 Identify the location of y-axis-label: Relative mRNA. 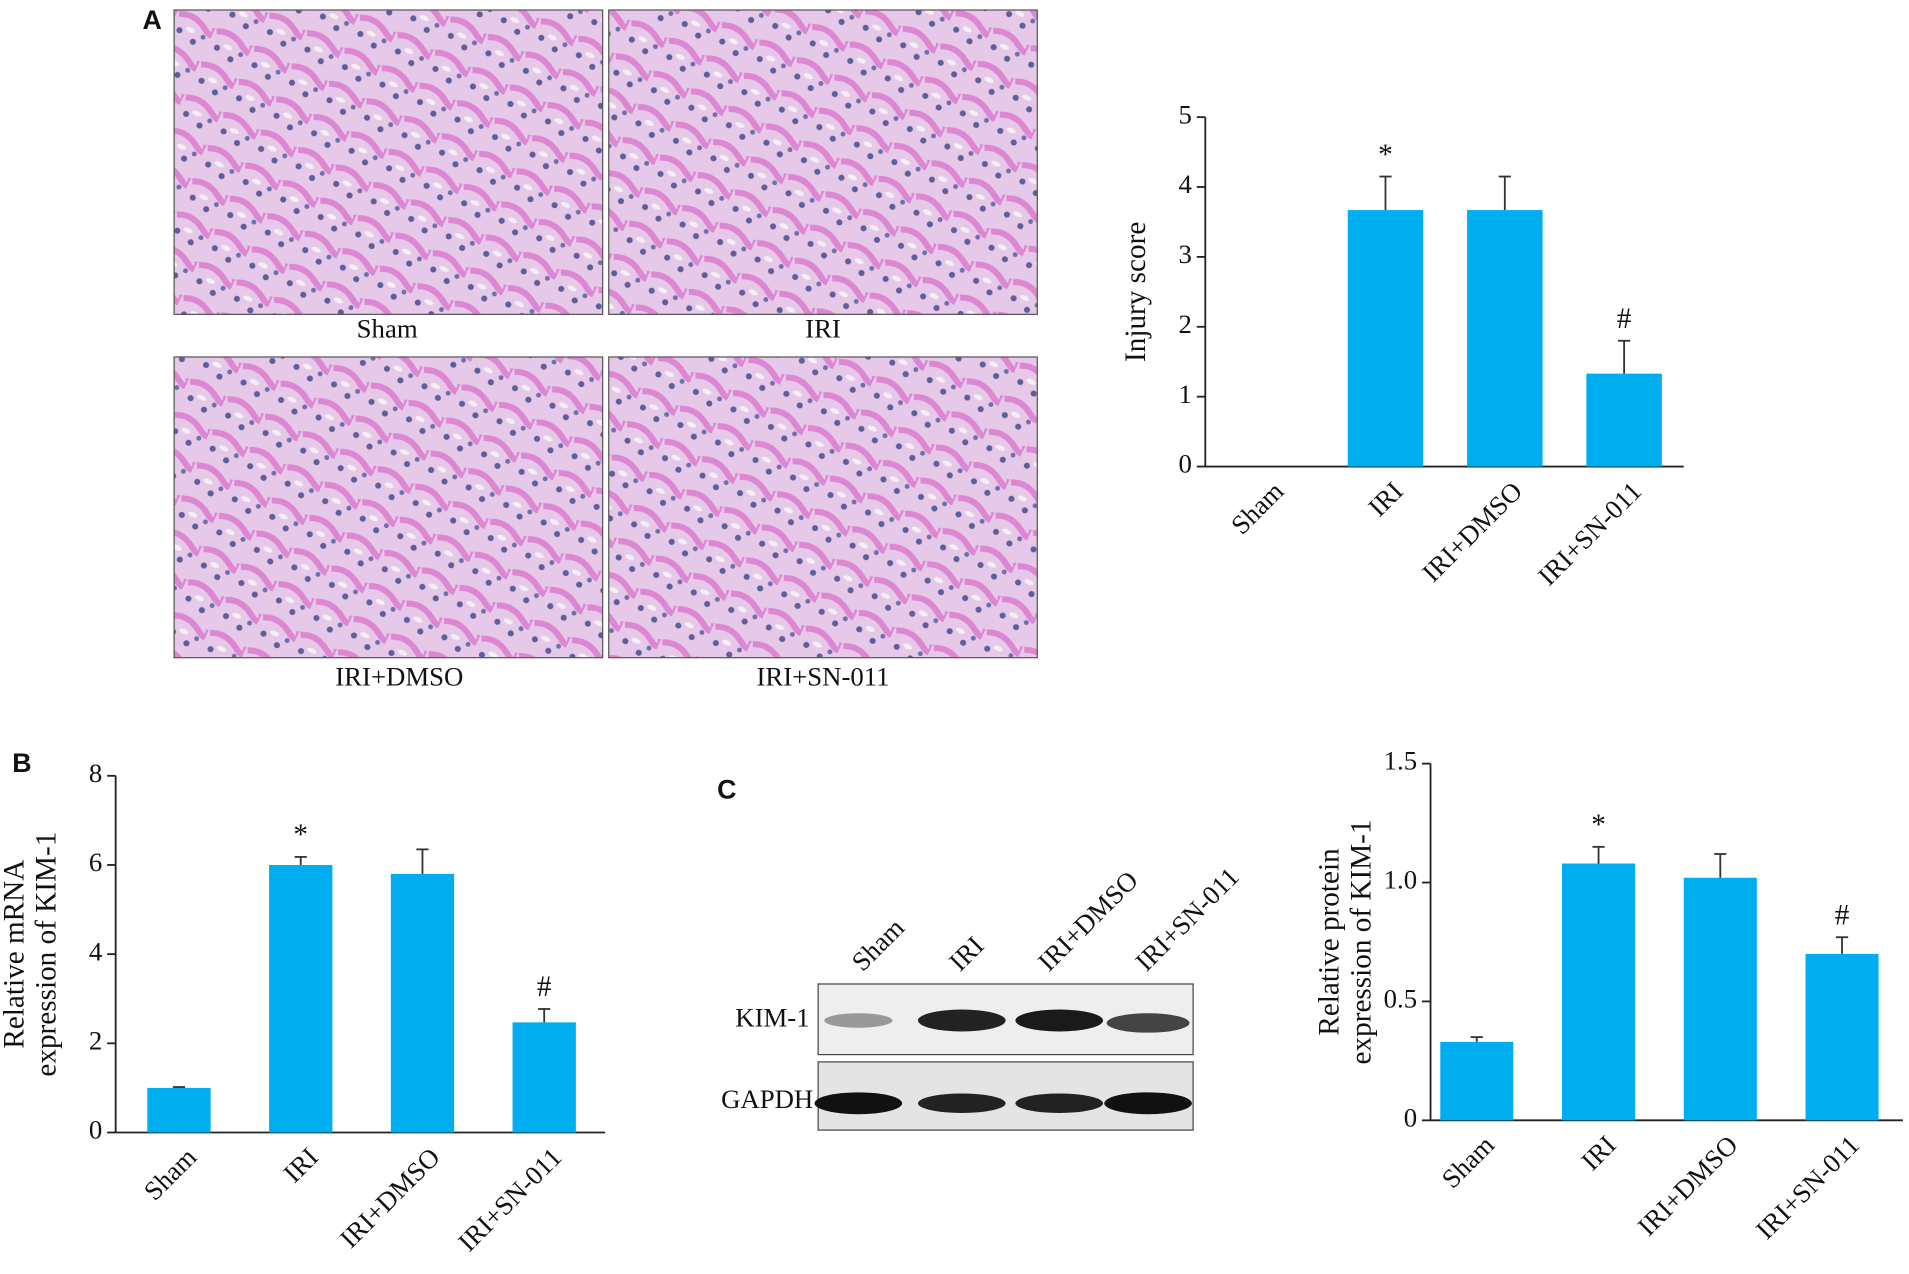
(15, 954).